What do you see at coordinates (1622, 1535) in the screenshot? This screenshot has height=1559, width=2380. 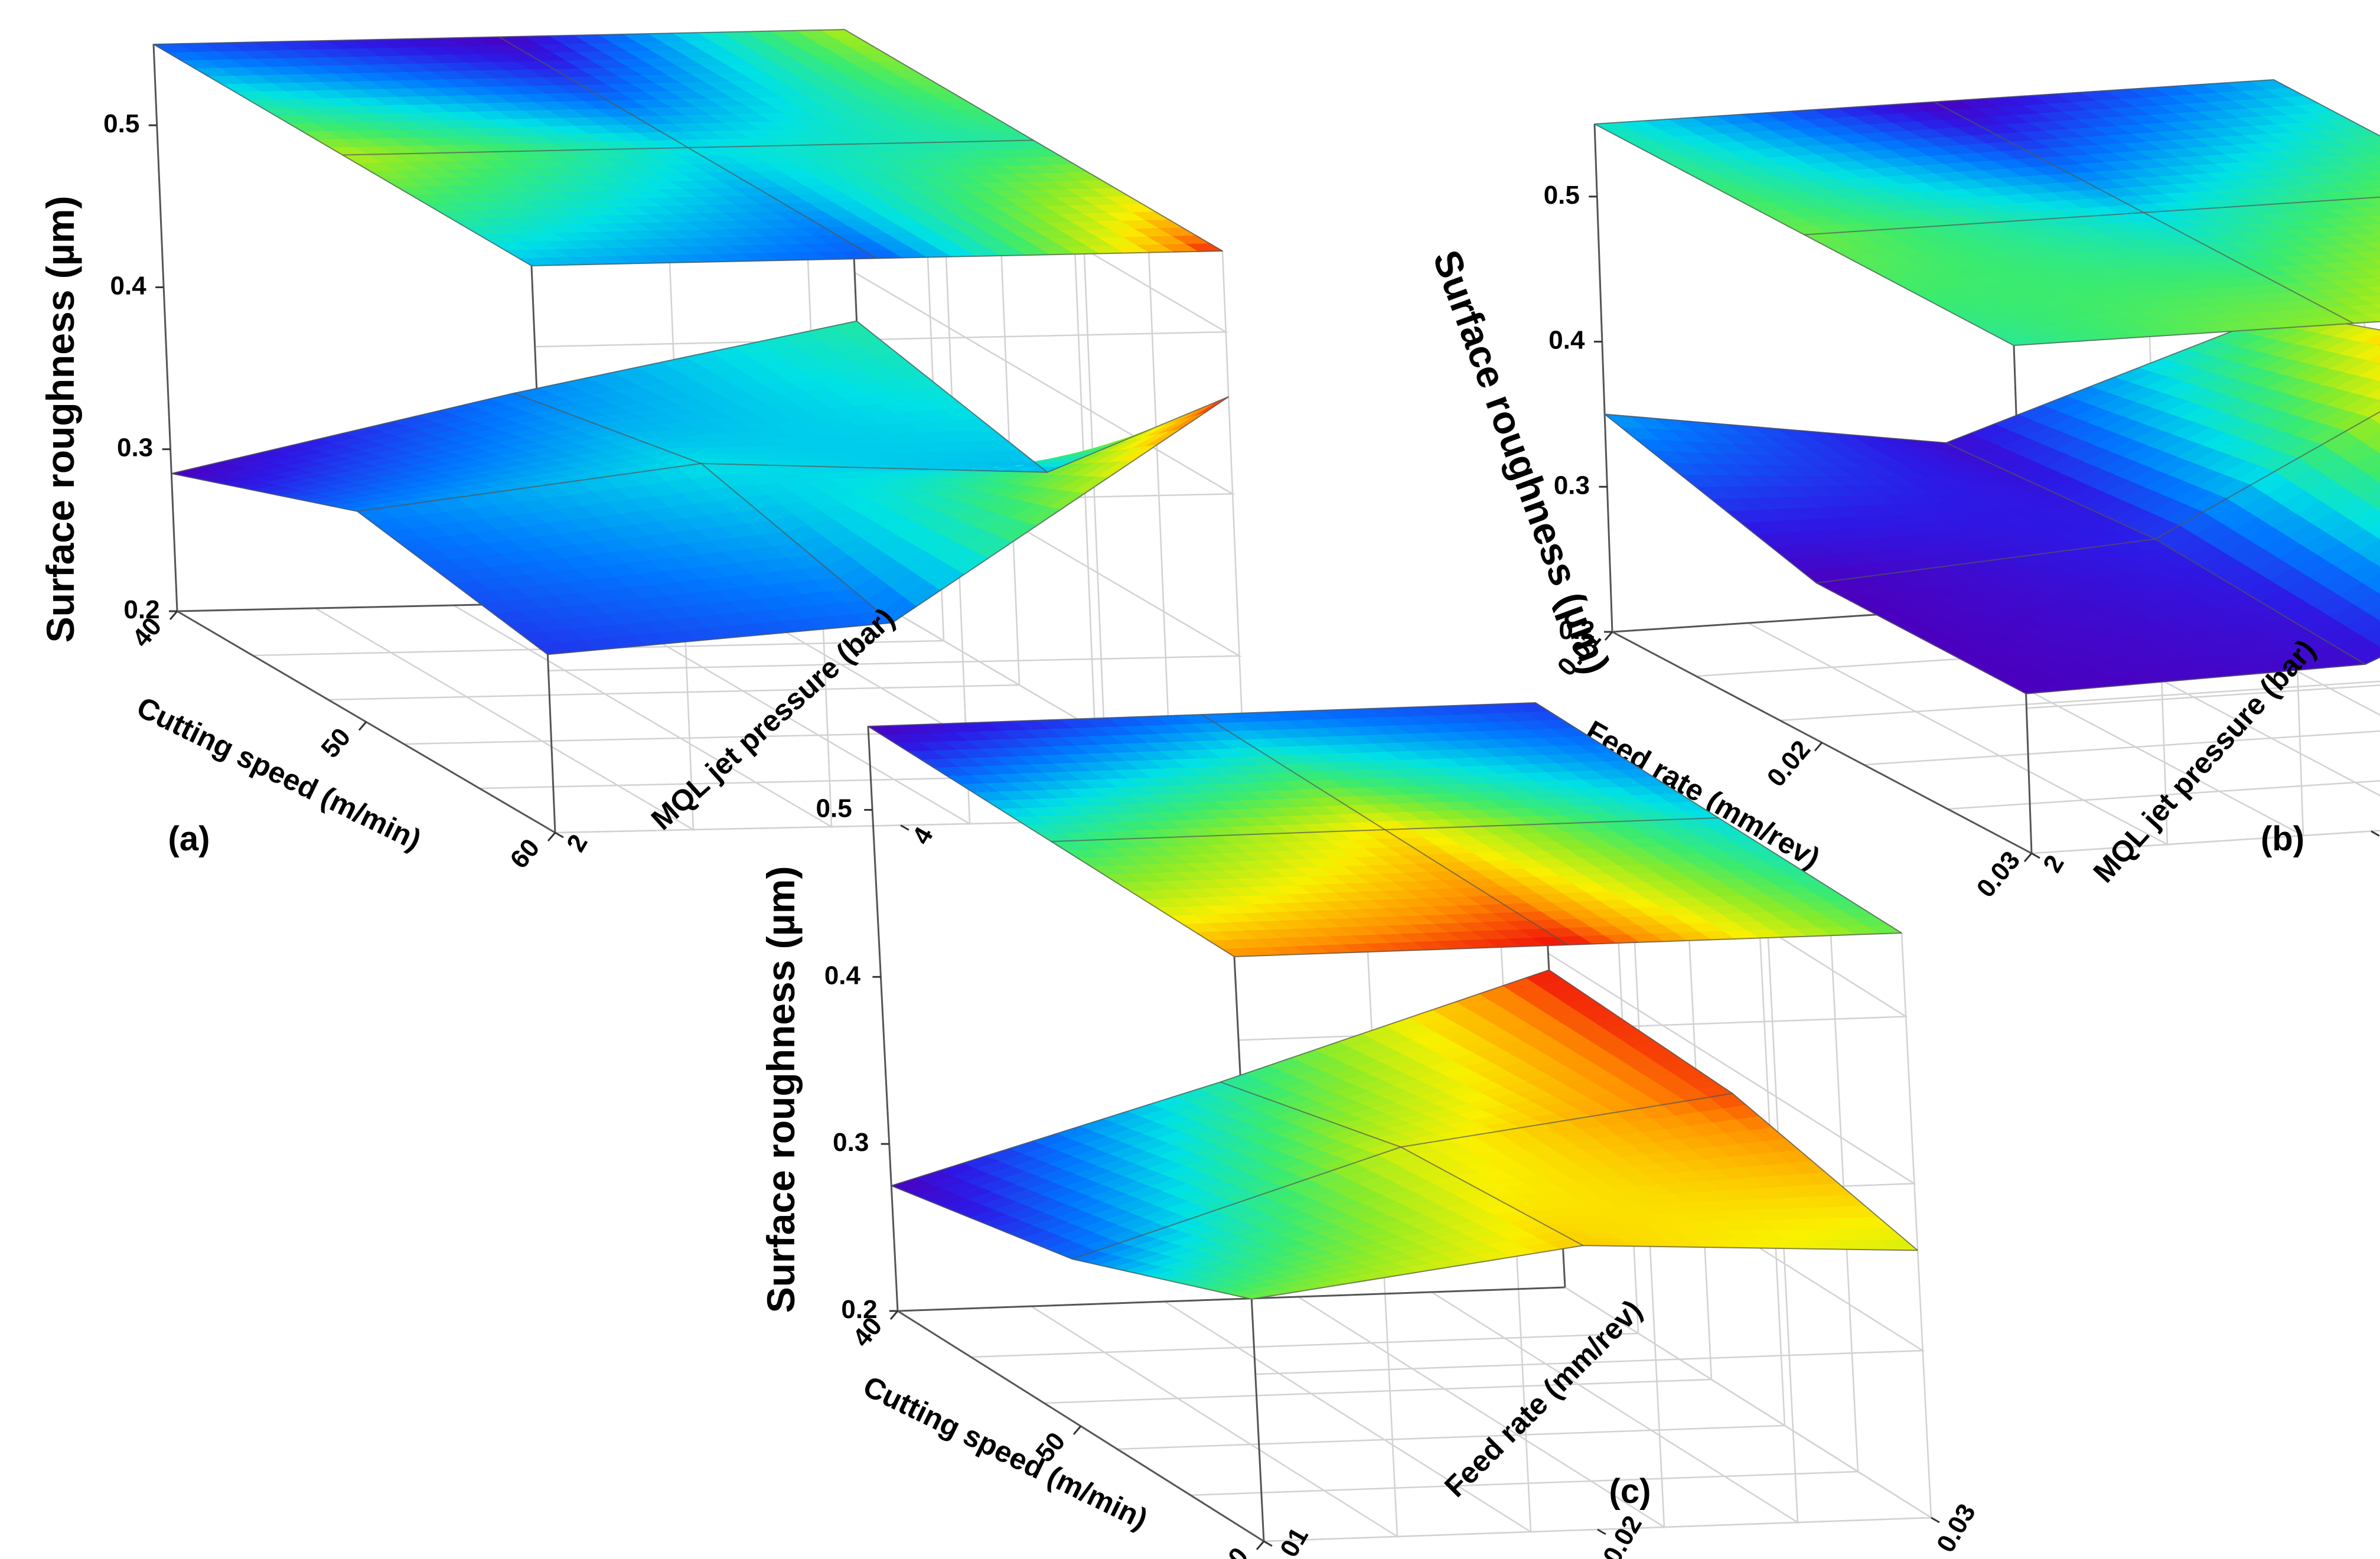 I see `y-tick-label: 0.02` at bounding box center [1622, 1535].